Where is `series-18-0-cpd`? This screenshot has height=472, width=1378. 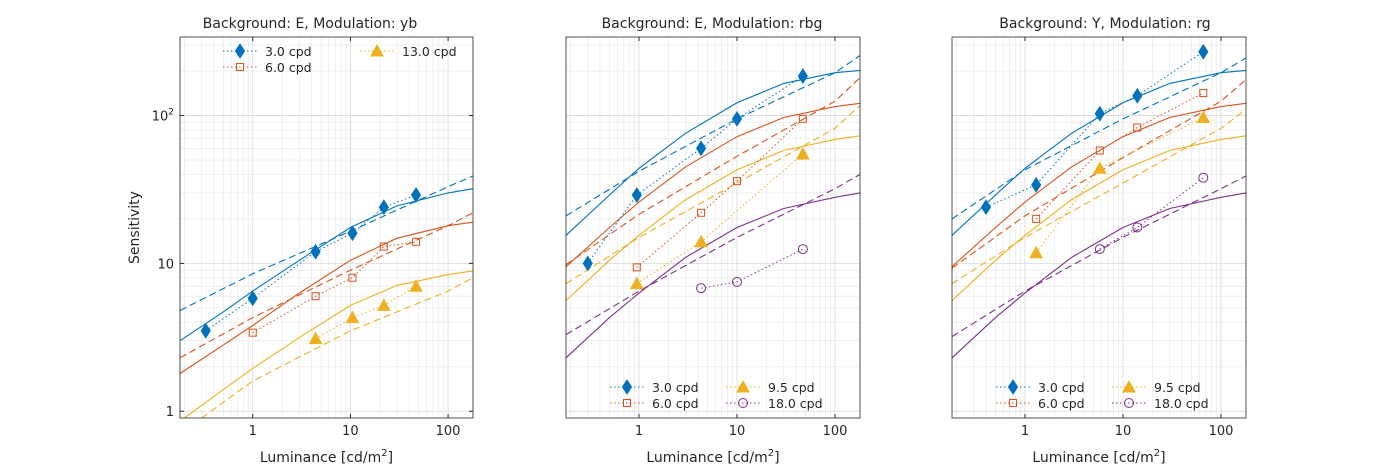 series-18-0-cpd is located at coordinates (752, 269).